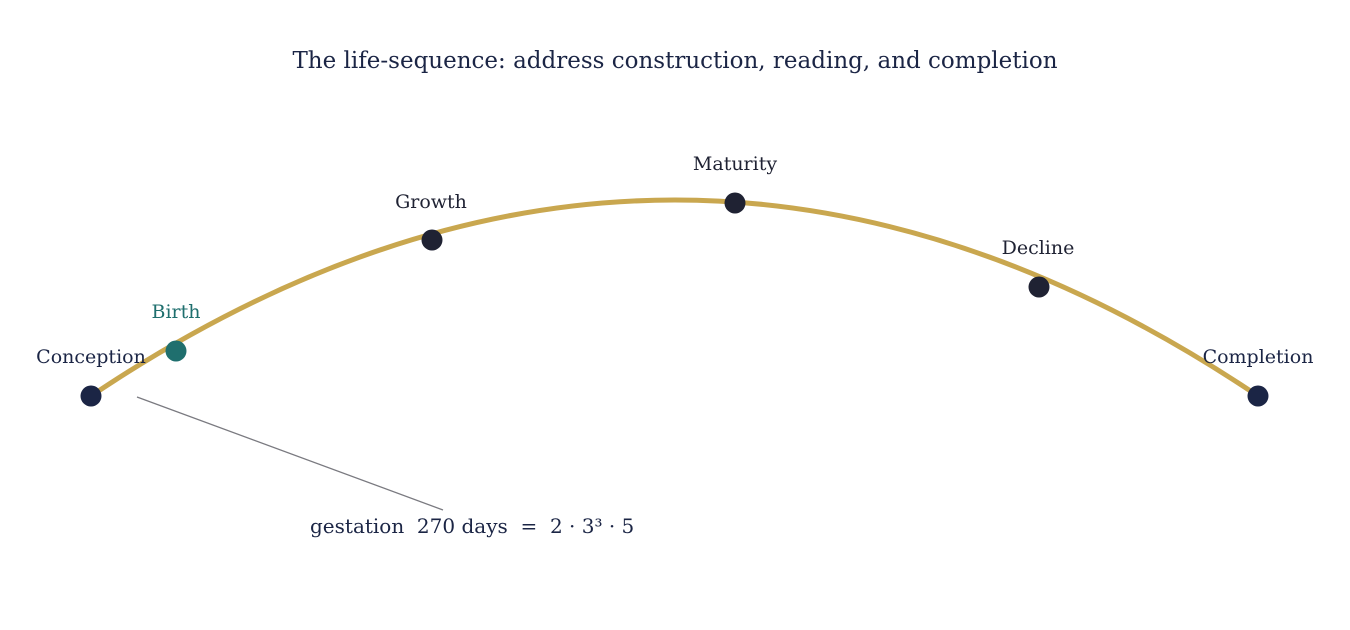 This screenshot has height=630, width=1350. Describe the element at coordinates (432, 240) in the screenshot. I see `stage-node-growth` at that location.